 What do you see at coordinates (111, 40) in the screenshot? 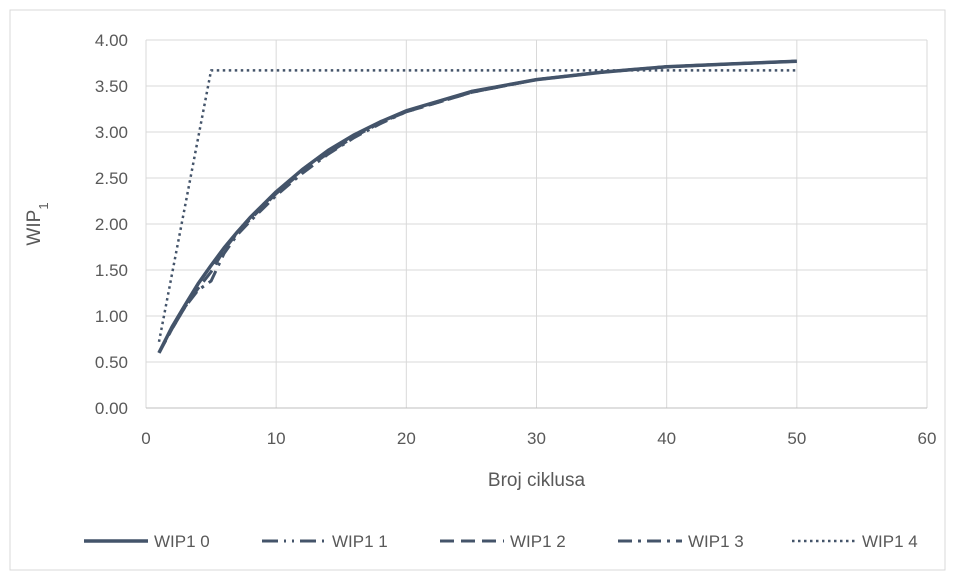
I see `y-tick-label: 4.00` at bounding box center [111, 40].